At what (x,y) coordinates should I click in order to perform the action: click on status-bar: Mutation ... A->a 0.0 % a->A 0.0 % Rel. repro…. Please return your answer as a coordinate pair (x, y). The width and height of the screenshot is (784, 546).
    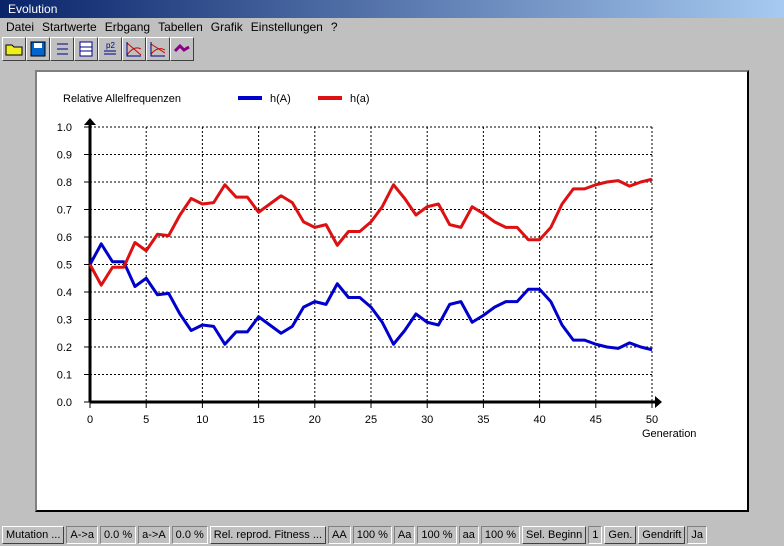
    Looking at the image, I should click on (392, 536).